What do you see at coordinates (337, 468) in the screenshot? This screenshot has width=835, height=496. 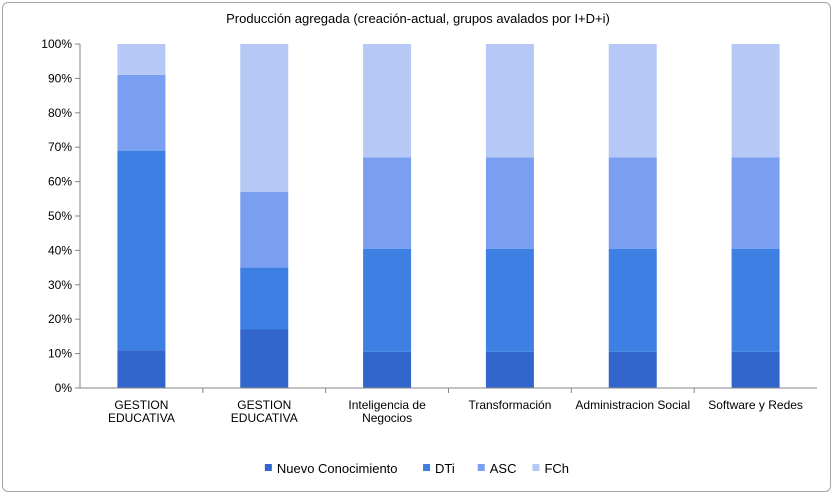 I see `legend-label: Nuevo Conocimiento` at bounding box center [337, 468].